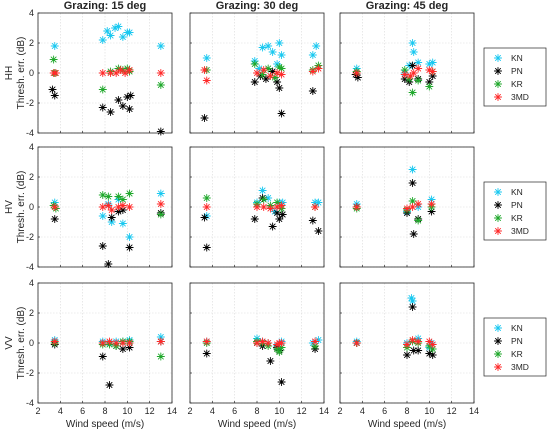 The width and height of the screenshot is (550, 437). Describe the element at coordinates (339, 411) in the screenshot. I see `x-tick-label: 2` at that location.